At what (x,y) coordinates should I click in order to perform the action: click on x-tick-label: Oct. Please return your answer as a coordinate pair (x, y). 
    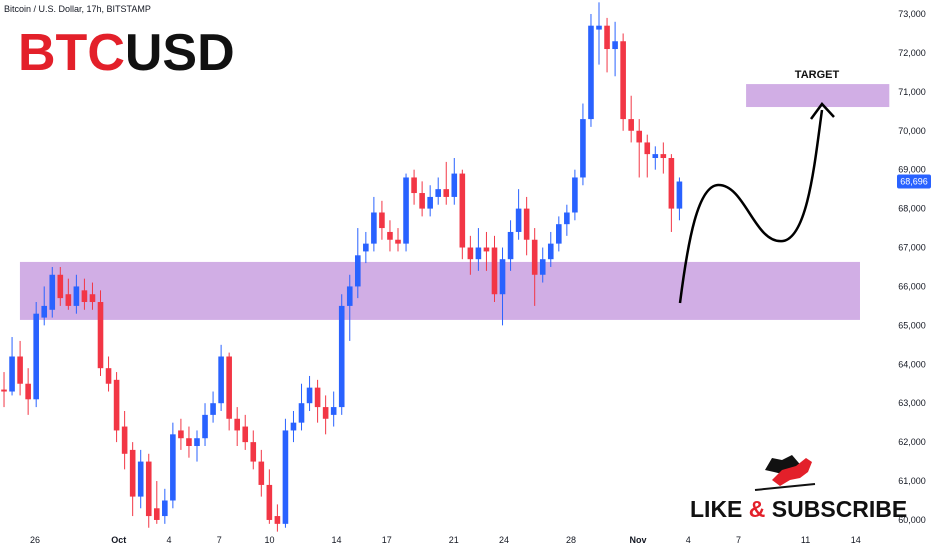
    Looking at the image, I should click on (118, 540).